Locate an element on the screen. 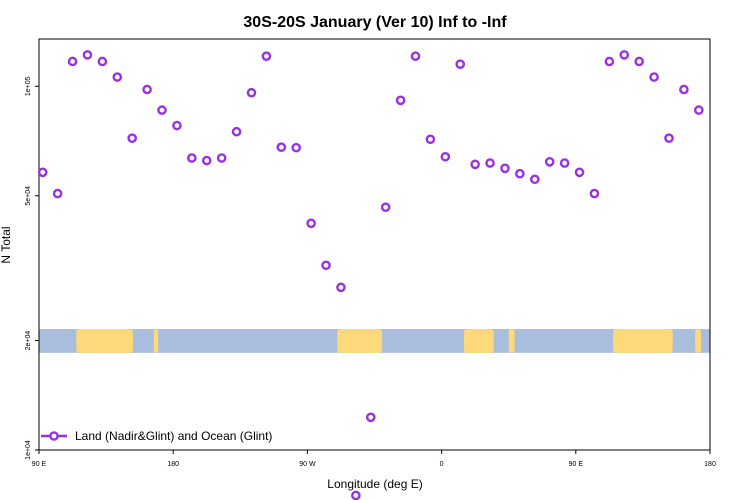 This screenshot has height=500, width=750. y-axis-label: N Total is located at coordinates (6, 244).